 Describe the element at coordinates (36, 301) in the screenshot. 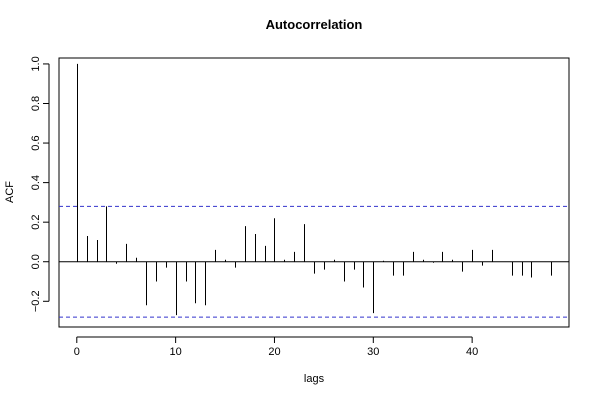

I see `y-tick-label: −0.2` at that location.